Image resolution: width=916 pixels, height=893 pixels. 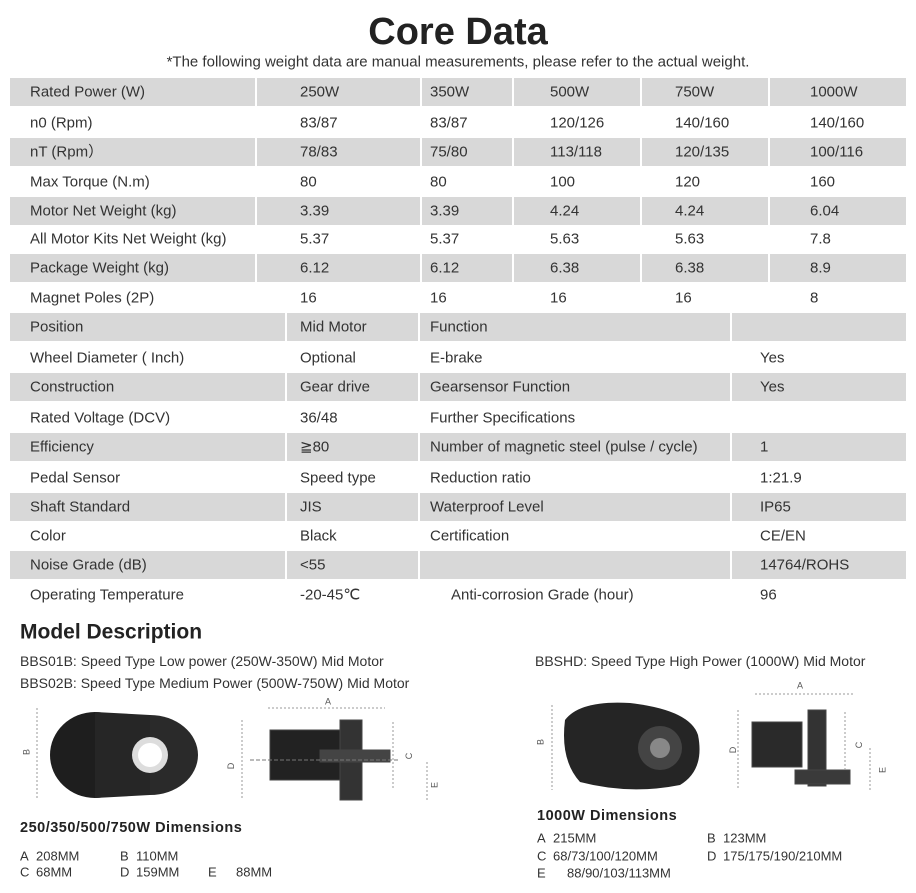 I want to click on spec-value: CE/EN, so click(x=783, y=536).